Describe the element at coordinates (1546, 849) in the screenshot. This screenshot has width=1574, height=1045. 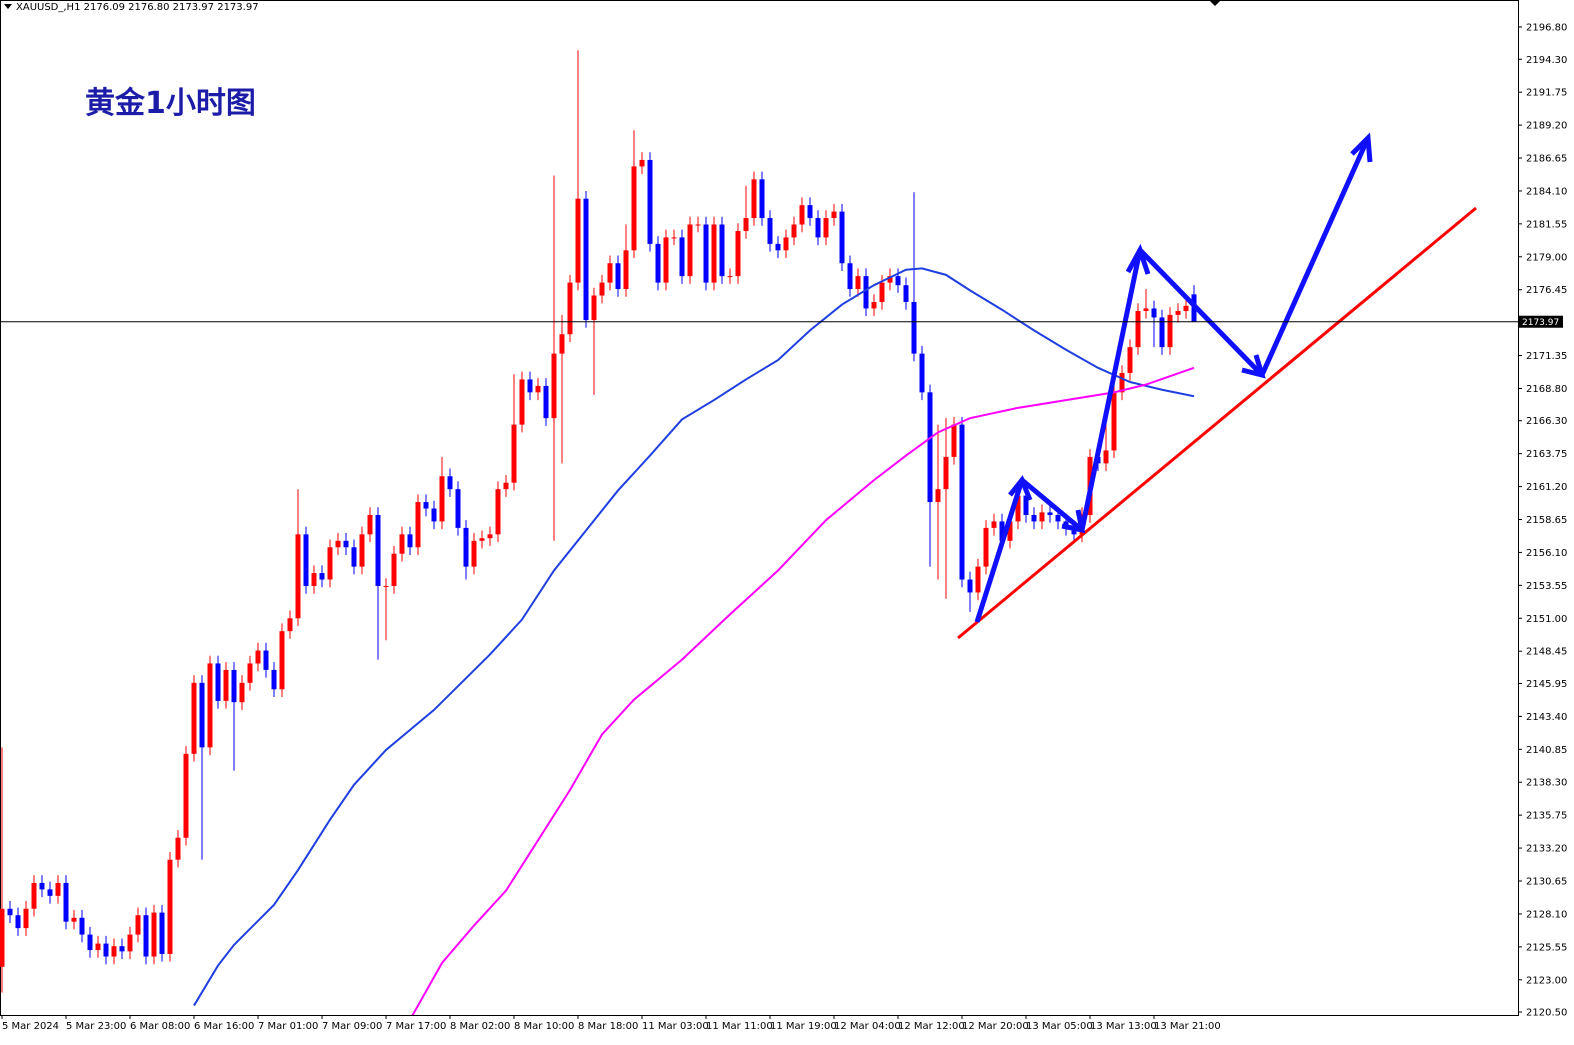
I see `y-tick-label: 2133.20` at that location.